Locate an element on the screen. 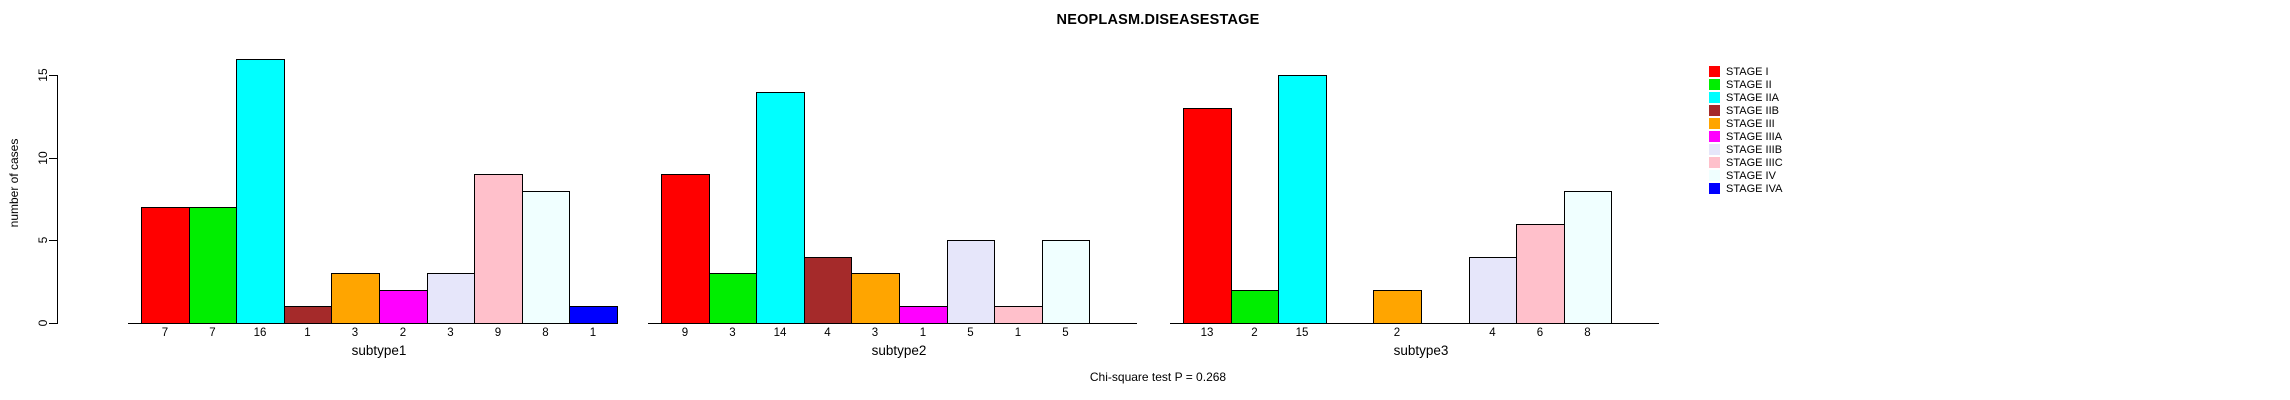 The height and width of the screenshot is (400, 2290). legend-label: STAGE IV is located at coordinates (1751, 175).